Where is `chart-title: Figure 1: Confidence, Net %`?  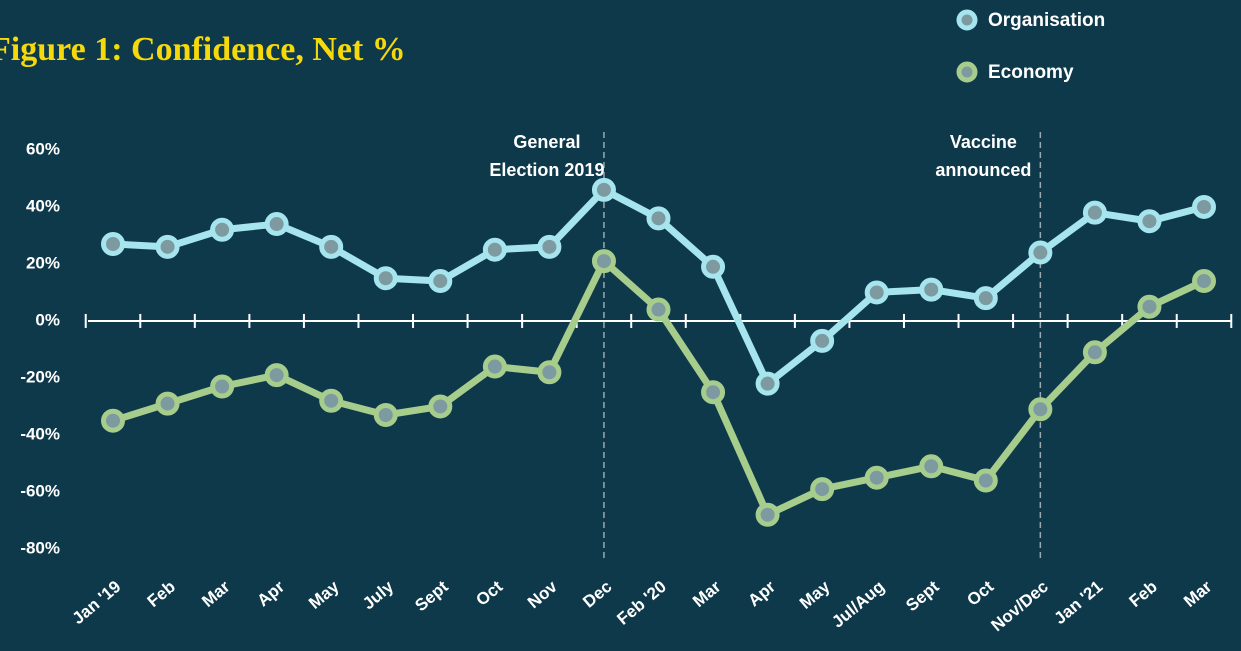 chart-title: Figure 1: Confidence, Net % is located at coordinates (203, 49).